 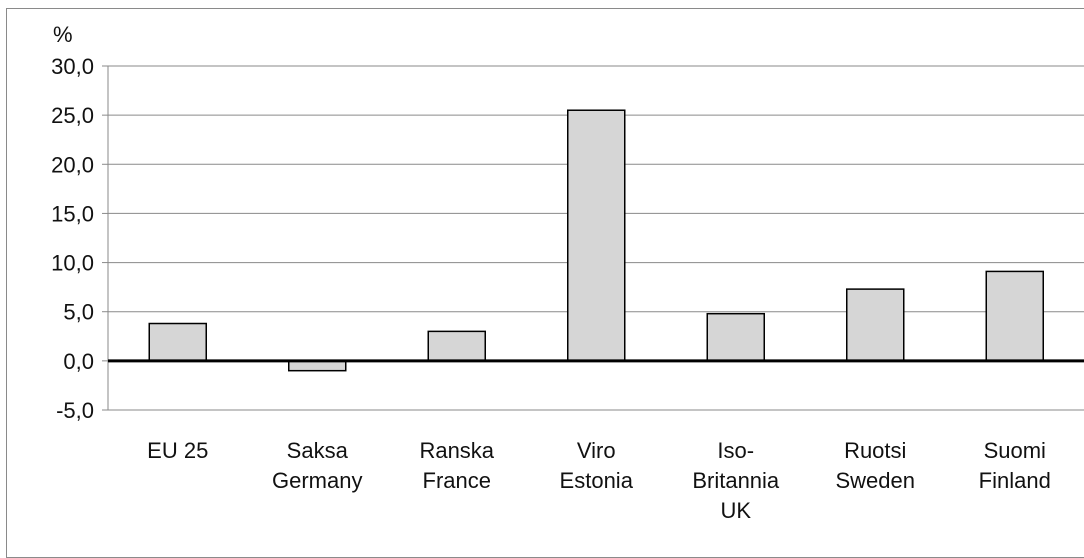 I want to click on y-tick-label: 0,0, so click(x=78, y=361).